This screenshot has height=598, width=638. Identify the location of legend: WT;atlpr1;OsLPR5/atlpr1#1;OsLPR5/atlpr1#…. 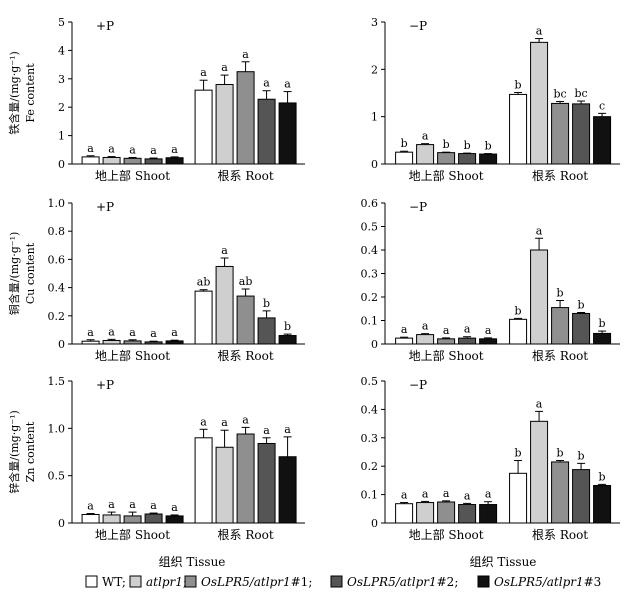
(343, 582).